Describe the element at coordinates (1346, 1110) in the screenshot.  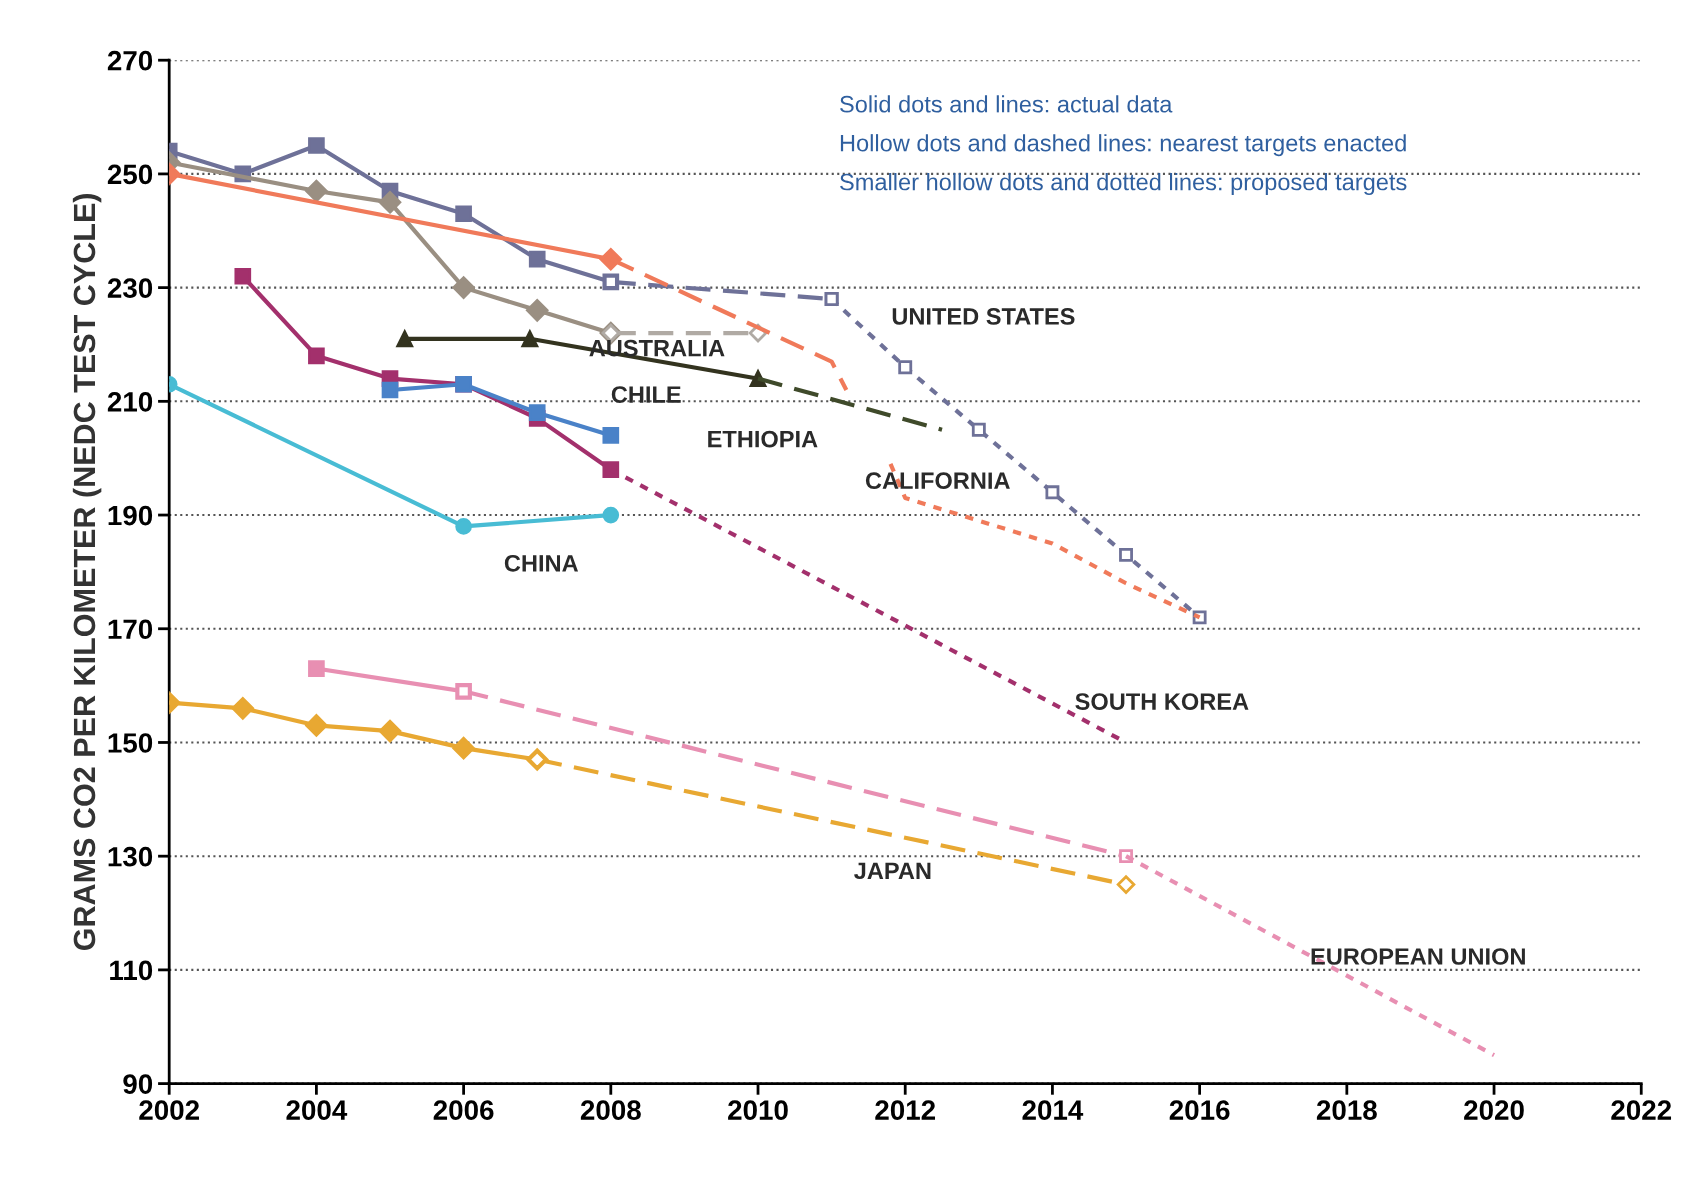
I see `x-tick-label: 2018` at that location.